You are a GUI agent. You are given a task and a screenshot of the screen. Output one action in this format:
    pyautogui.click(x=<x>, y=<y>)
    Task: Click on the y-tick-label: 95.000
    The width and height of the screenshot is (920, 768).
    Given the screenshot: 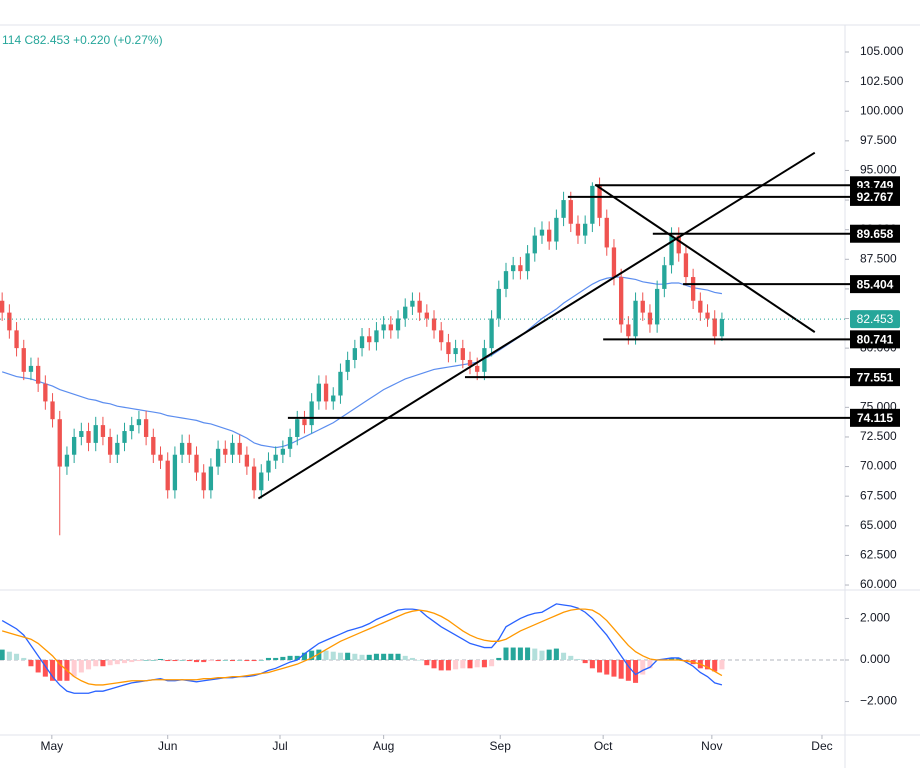 What is the action you would take?
    pyautogui.click(x=878, y=170)
    